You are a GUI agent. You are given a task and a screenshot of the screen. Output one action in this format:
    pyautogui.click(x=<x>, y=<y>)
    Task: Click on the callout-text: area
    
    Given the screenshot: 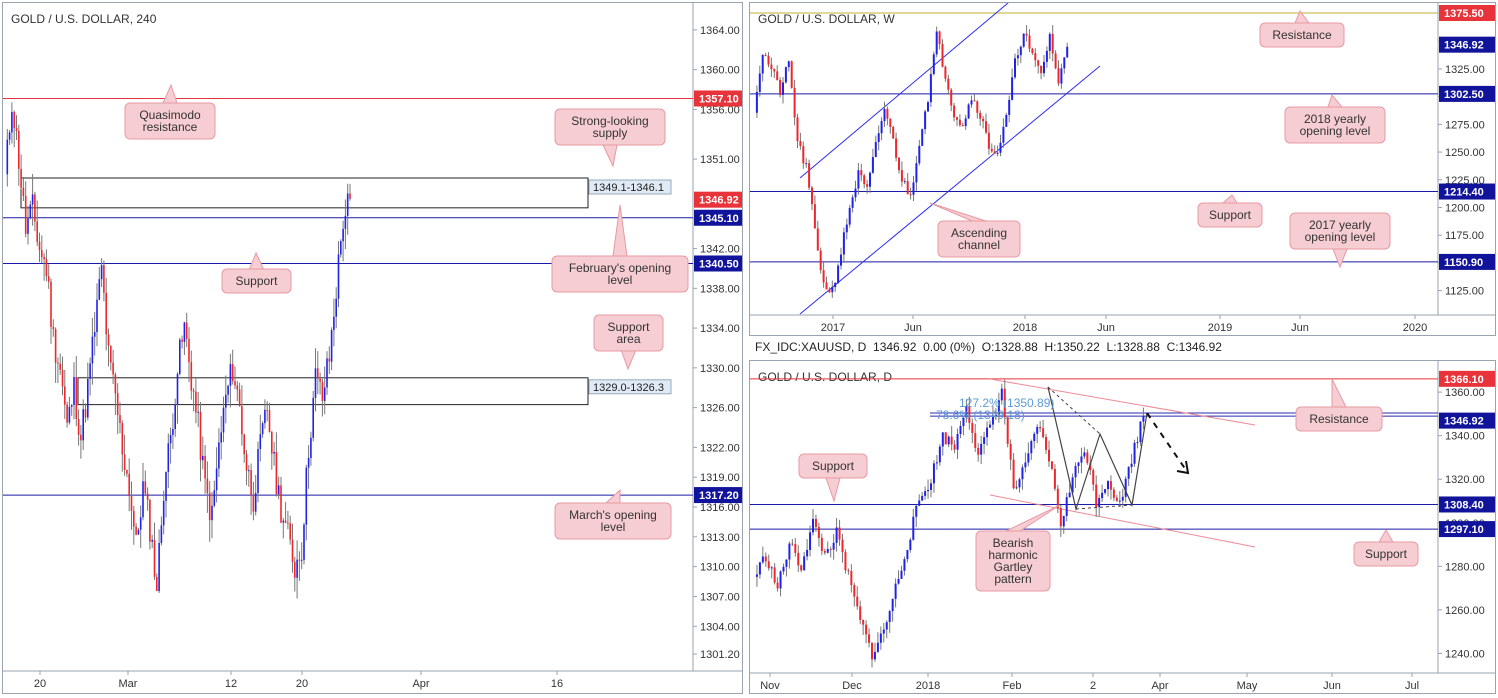 What is the action you would take?
    pyautogui.click(x=628, y=339)
    